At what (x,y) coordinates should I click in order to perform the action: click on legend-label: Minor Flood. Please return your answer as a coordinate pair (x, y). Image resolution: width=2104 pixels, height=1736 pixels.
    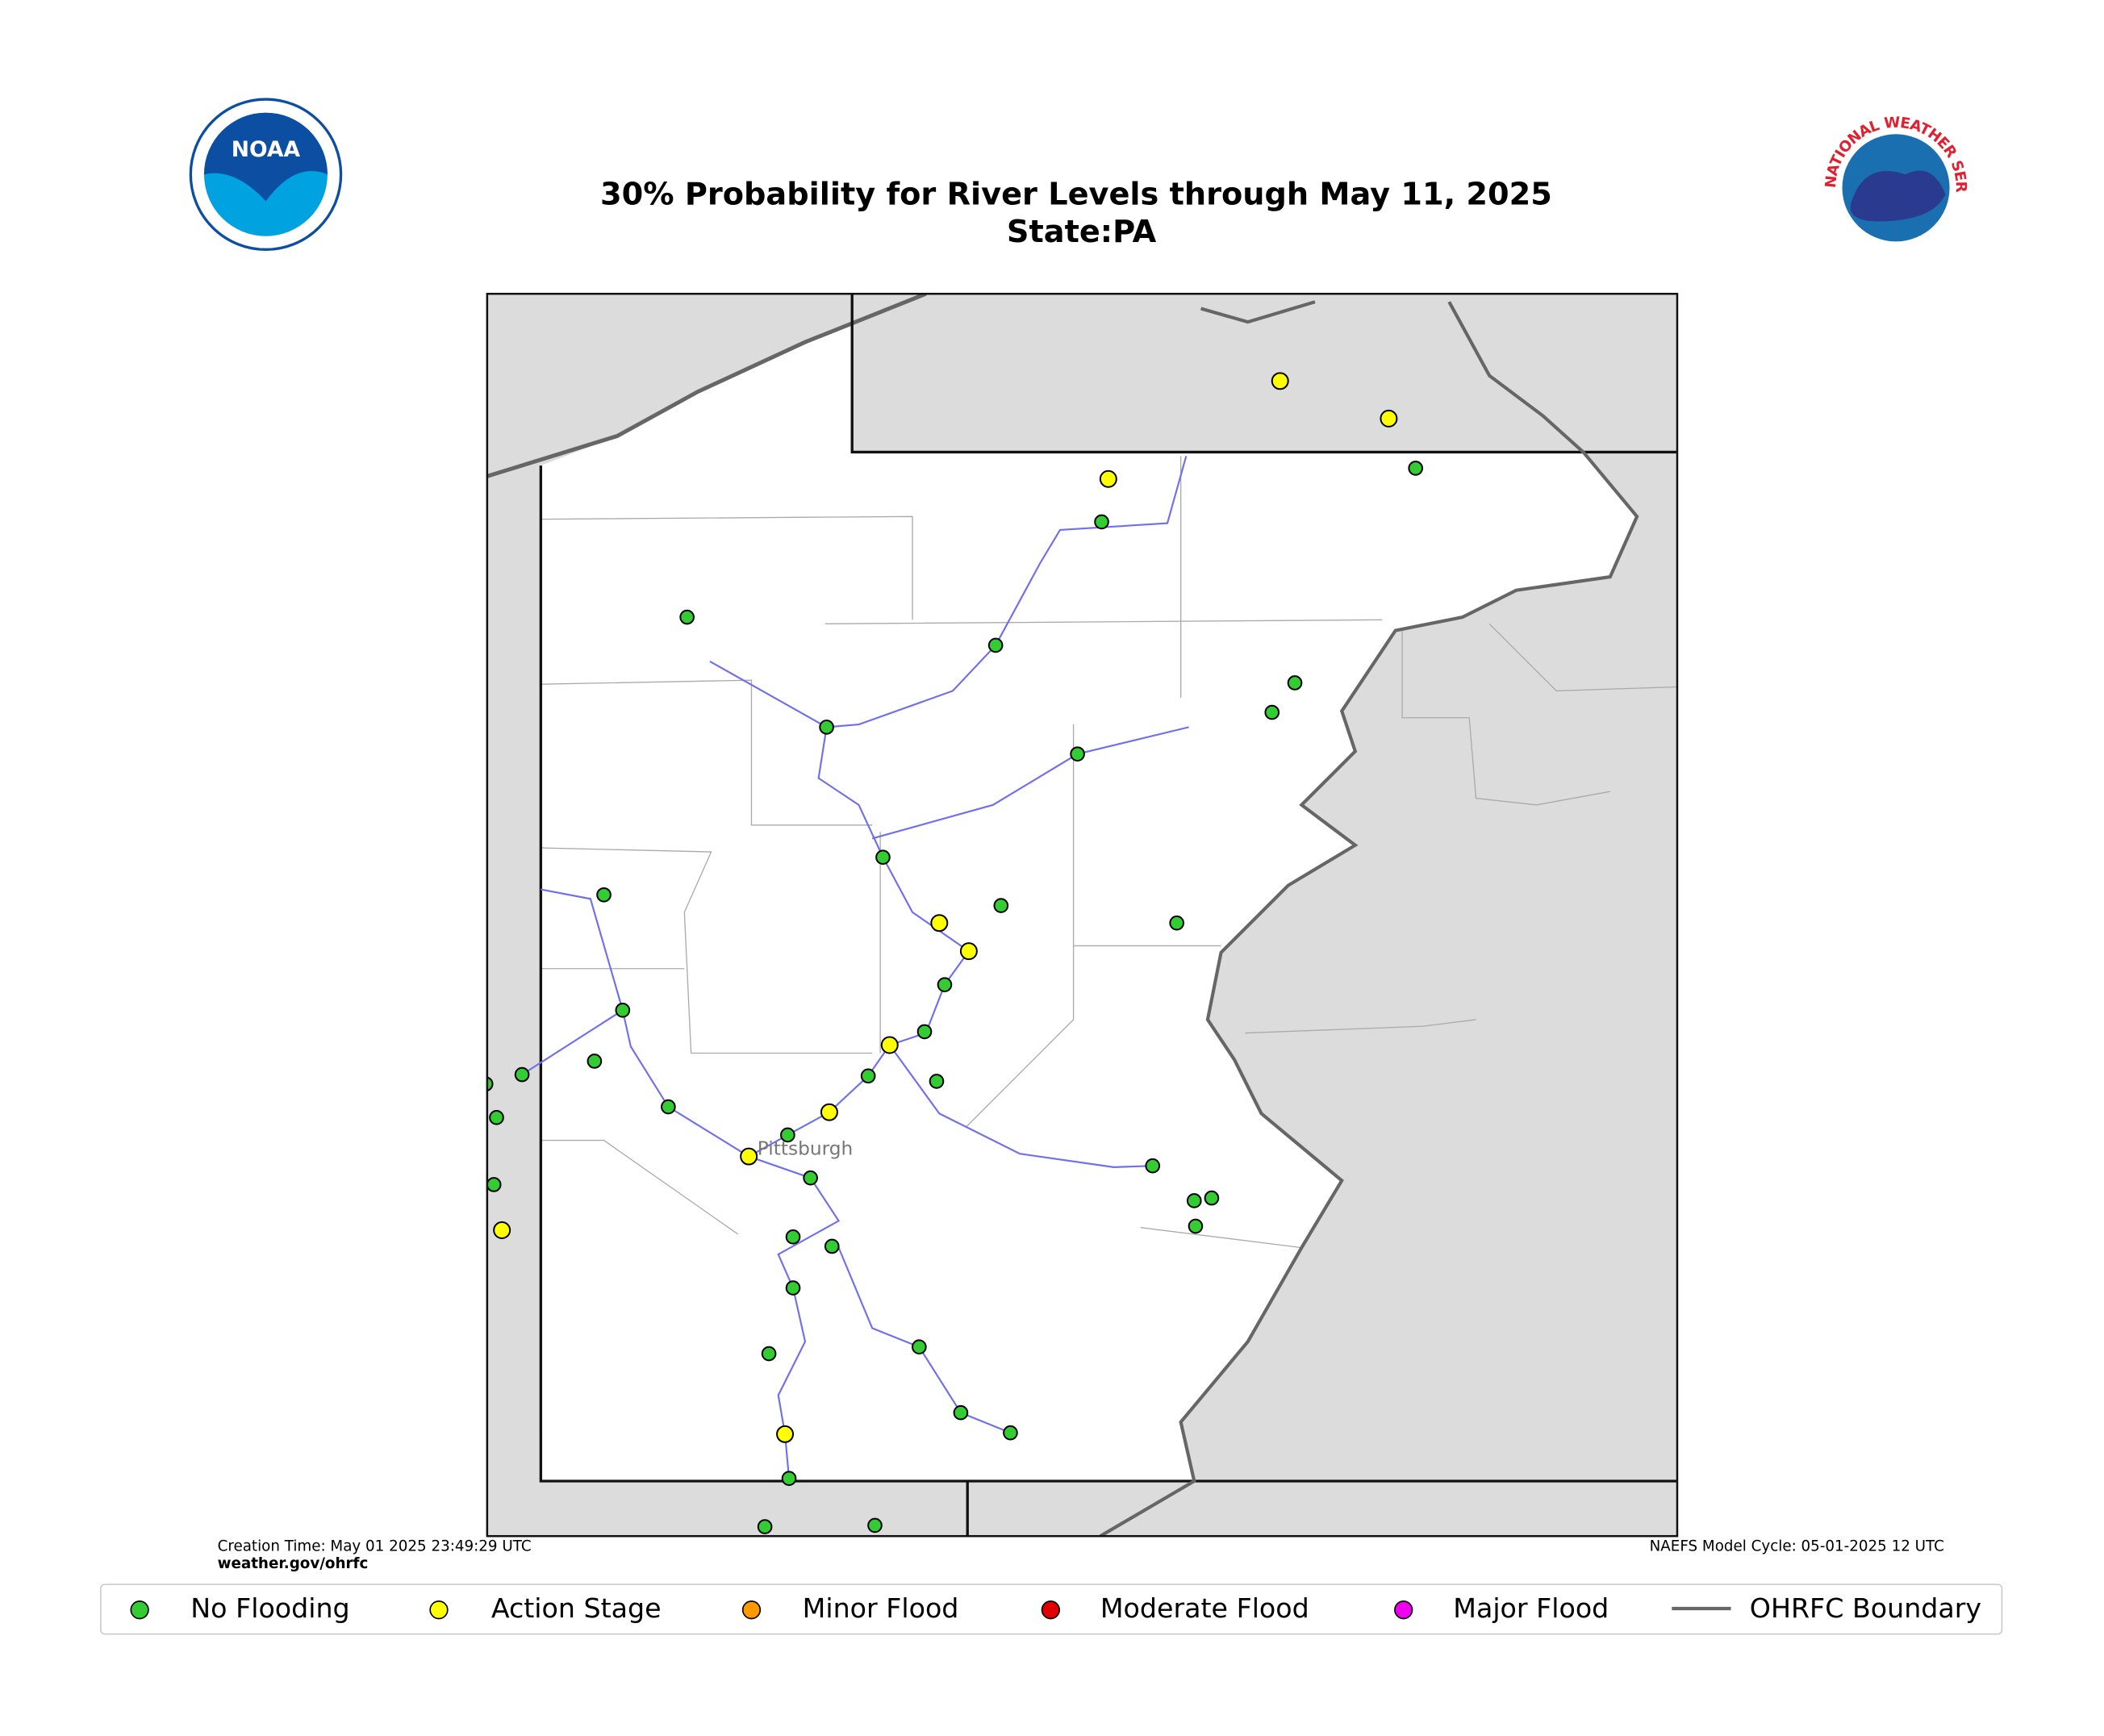
    Looking at the image, I should click on (881, 1608).